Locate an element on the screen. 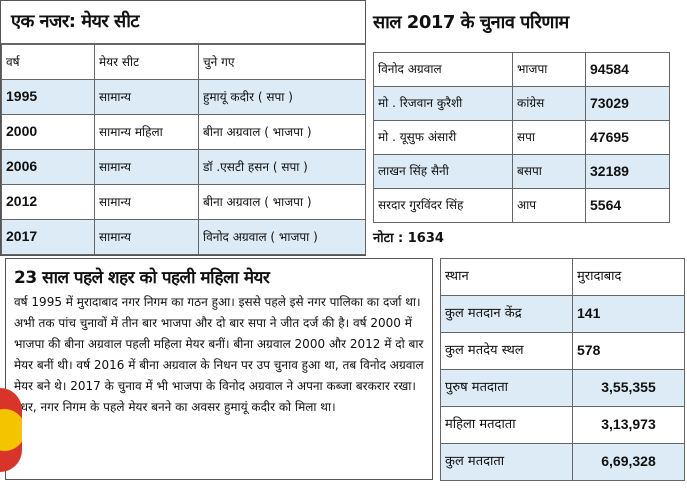  stat-value: 3,13,973 is located at coordinates (628, 425).